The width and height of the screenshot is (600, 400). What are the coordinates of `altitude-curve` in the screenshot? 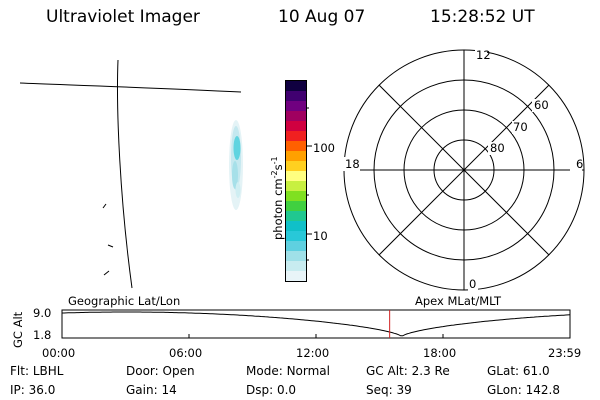 It's located at (316, 324).